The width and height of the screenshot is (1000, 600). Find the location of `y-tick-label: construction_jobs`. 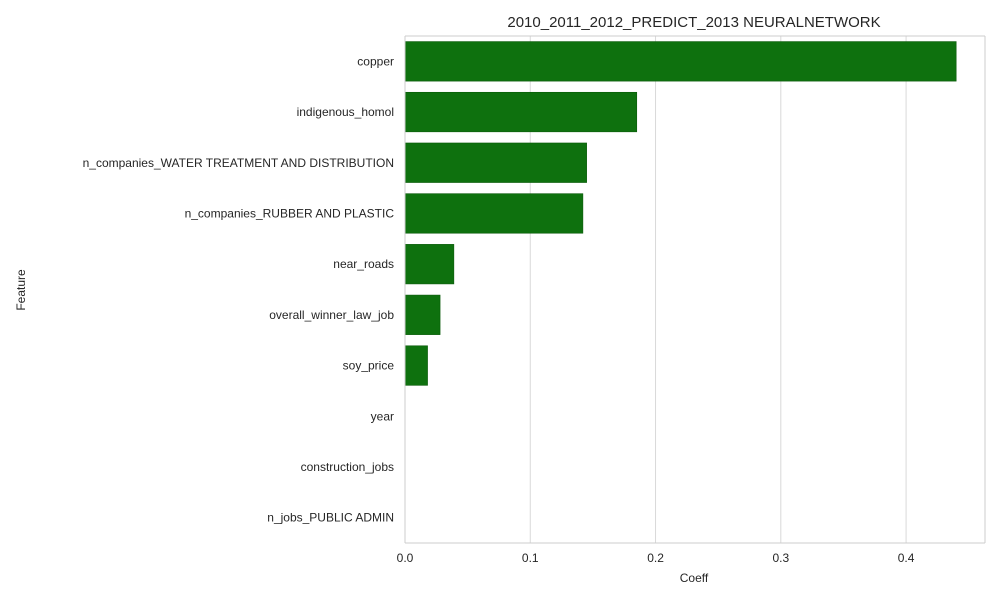

y-tick-label: construction_jobs is located at coordinates (347, 467).